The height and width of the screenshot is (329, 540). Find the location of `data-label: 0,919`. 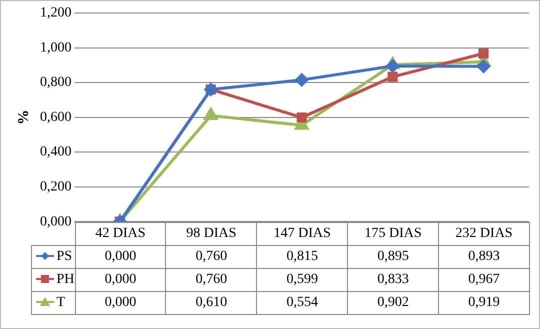

data-label: 0,919 is located at coordinates (484, 302).